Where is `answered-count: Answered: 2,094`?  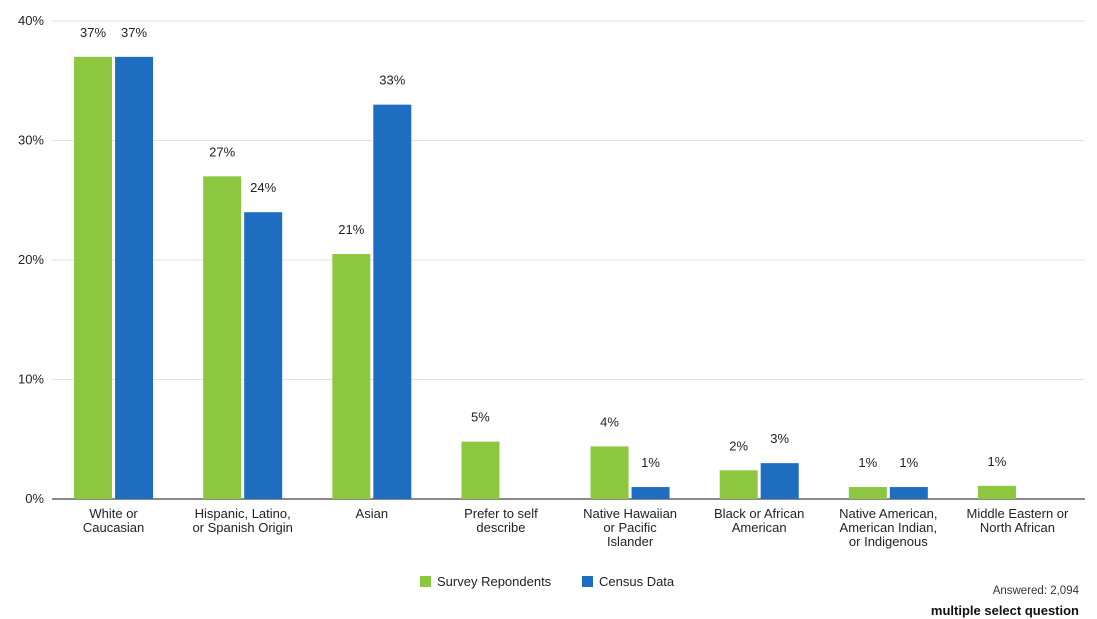 answered-count: Answered: 2,094 is located at coordinates (1035, 591).